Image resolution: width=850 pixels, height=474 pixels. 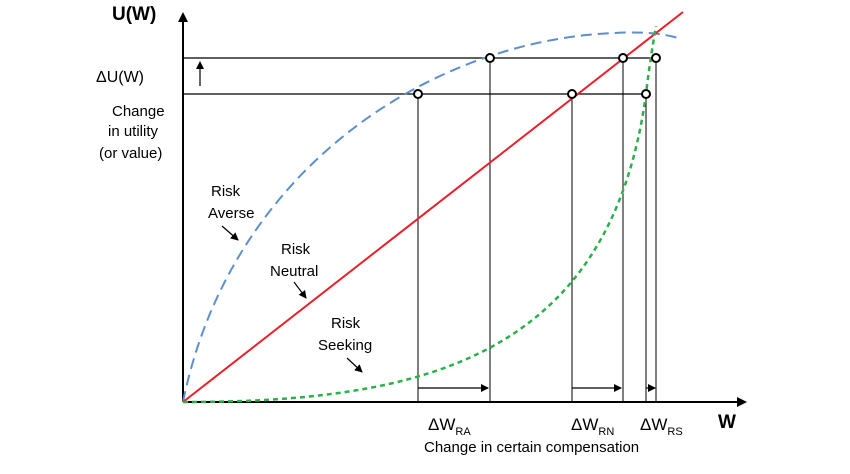 I want to click on x-axis-title: W, so click(x=727, y=422).